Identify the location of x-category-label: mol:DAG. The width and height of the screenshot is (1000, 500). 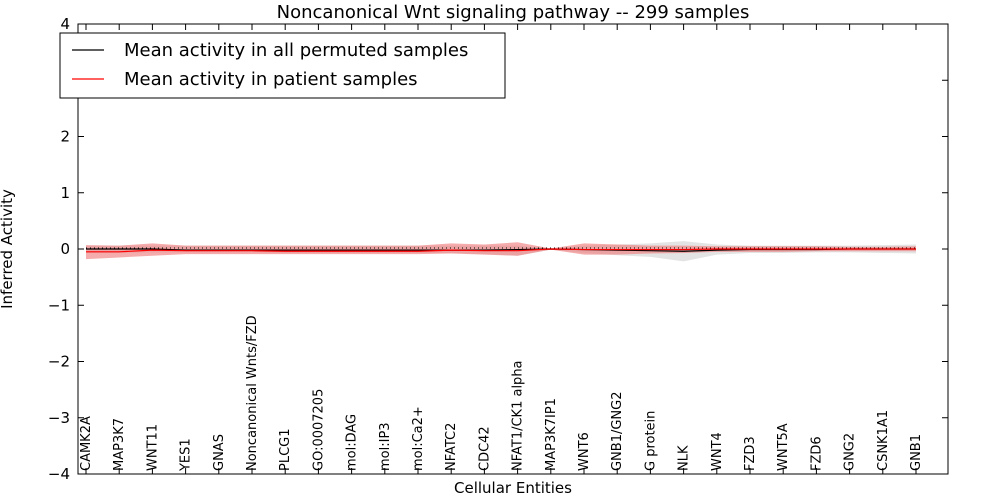
(352, 442).